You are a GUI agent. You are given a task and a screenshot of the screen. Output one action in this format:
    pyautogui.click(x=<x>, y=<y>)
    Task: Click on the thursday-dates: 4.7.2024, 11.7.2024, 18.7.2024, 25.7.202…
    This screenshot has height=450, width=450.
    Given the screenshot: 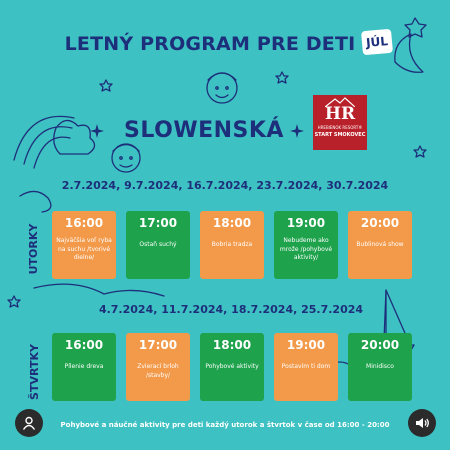 What is the action you would take?
    pyautogui.click(x=231, y=309)
    